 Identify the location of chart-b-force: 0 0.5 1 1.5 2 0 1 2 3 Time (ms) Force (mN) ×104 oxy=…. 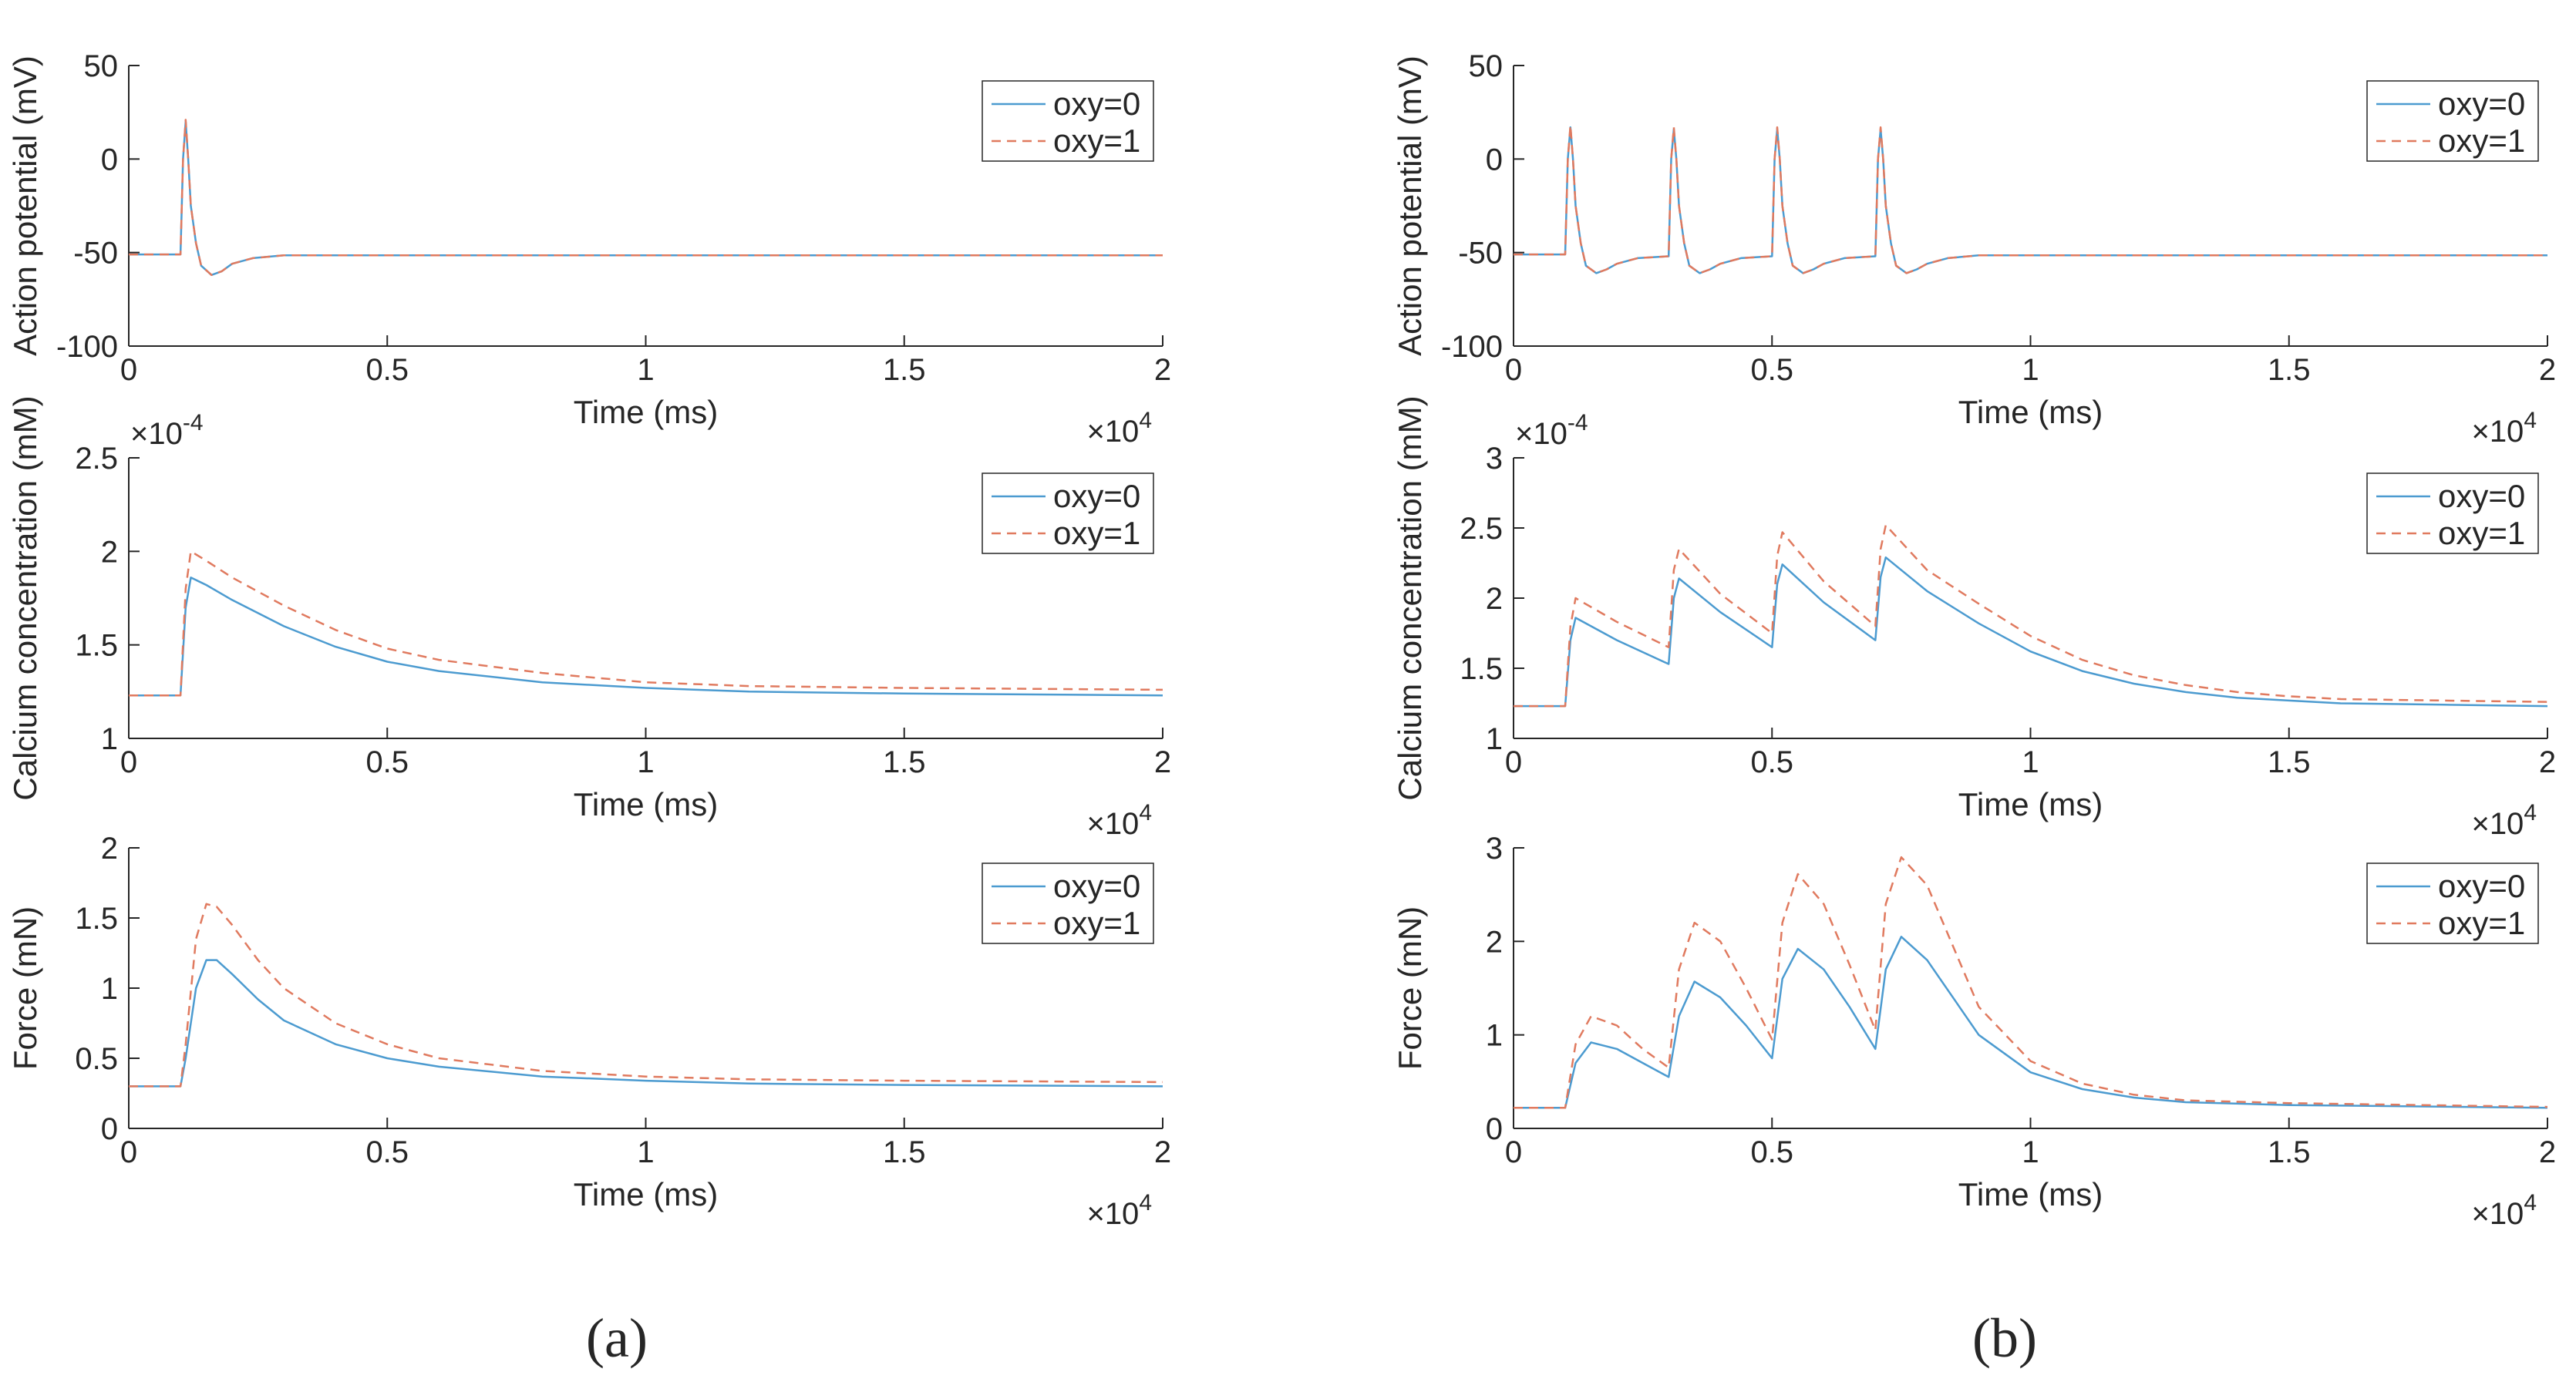
(1974, 1031).